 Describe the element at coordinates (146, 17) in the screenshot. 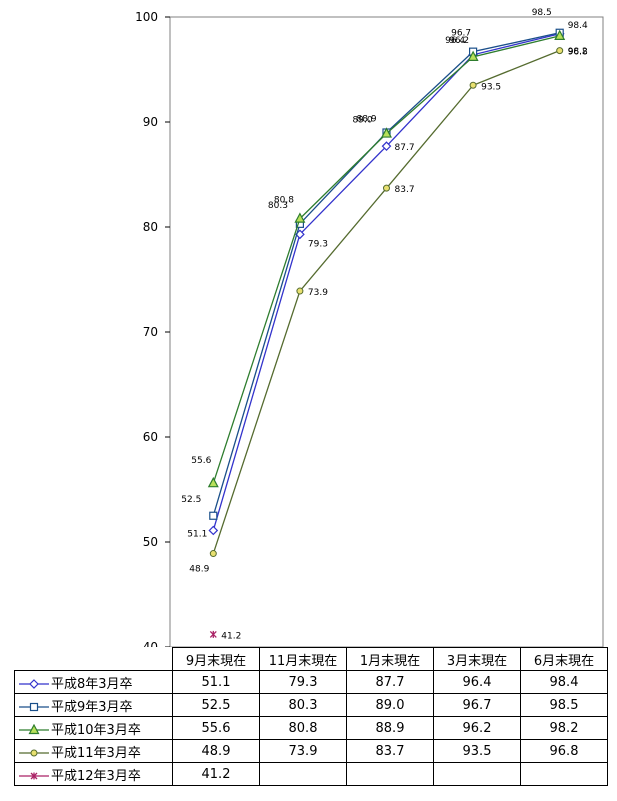

I see `y-tick-label: 100` at that location.